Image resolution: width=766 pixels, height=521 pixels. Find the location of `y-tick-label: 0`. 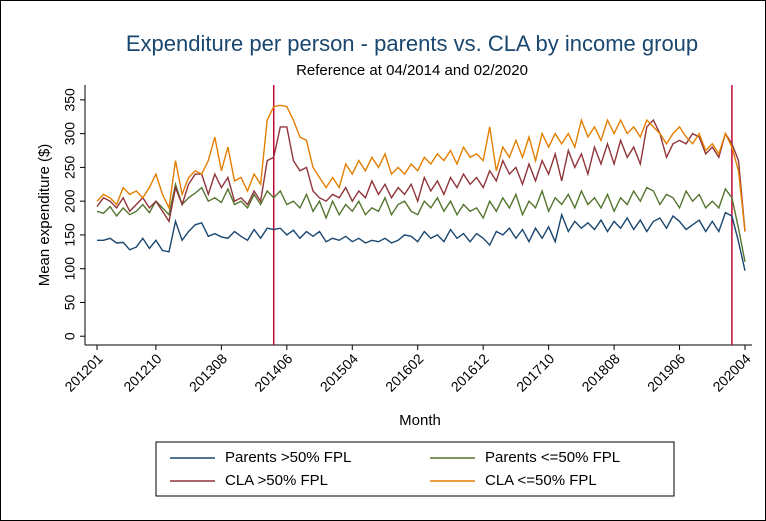

y-tick-label: 0 is located at coordinates (70, 336).